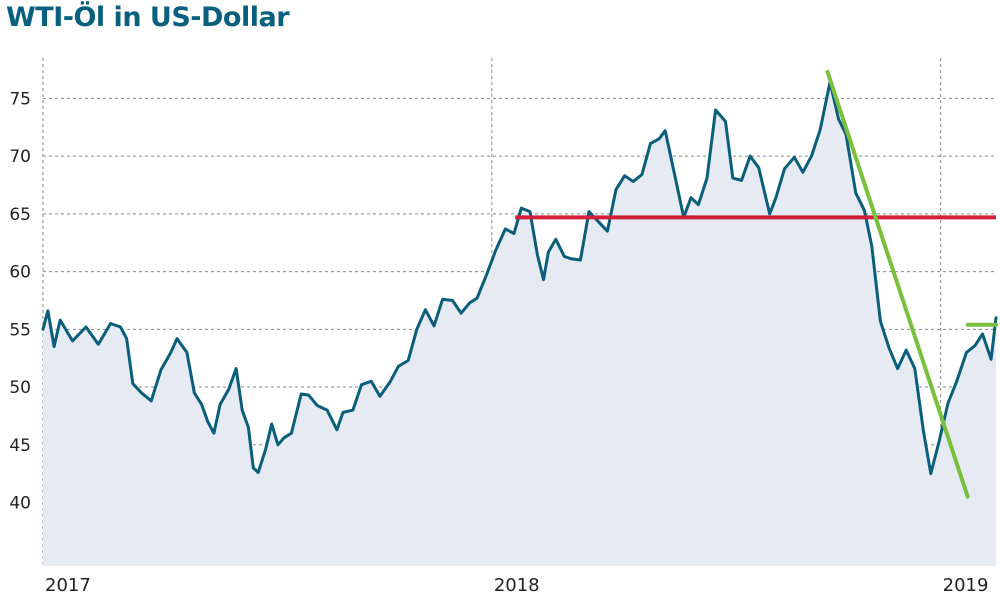  What do you see at coordinates (20, 330) in the screenshot?
I see `y-tick-label-55: 55` at bounding box center [20, 330].